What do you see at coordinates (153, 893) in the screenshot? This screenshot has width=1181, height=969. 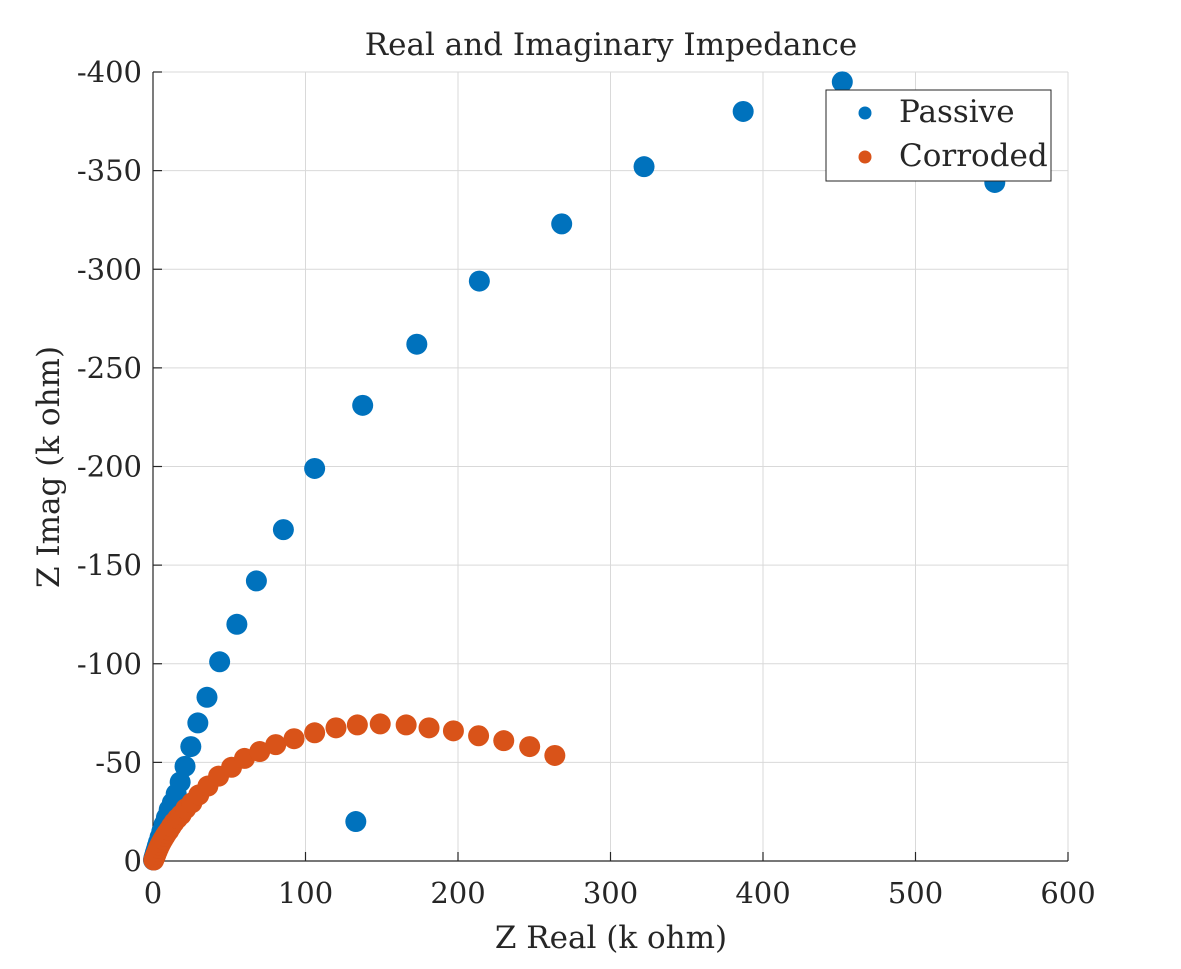 I see `x-tick-label: 0` at bounding box center [153, 893].